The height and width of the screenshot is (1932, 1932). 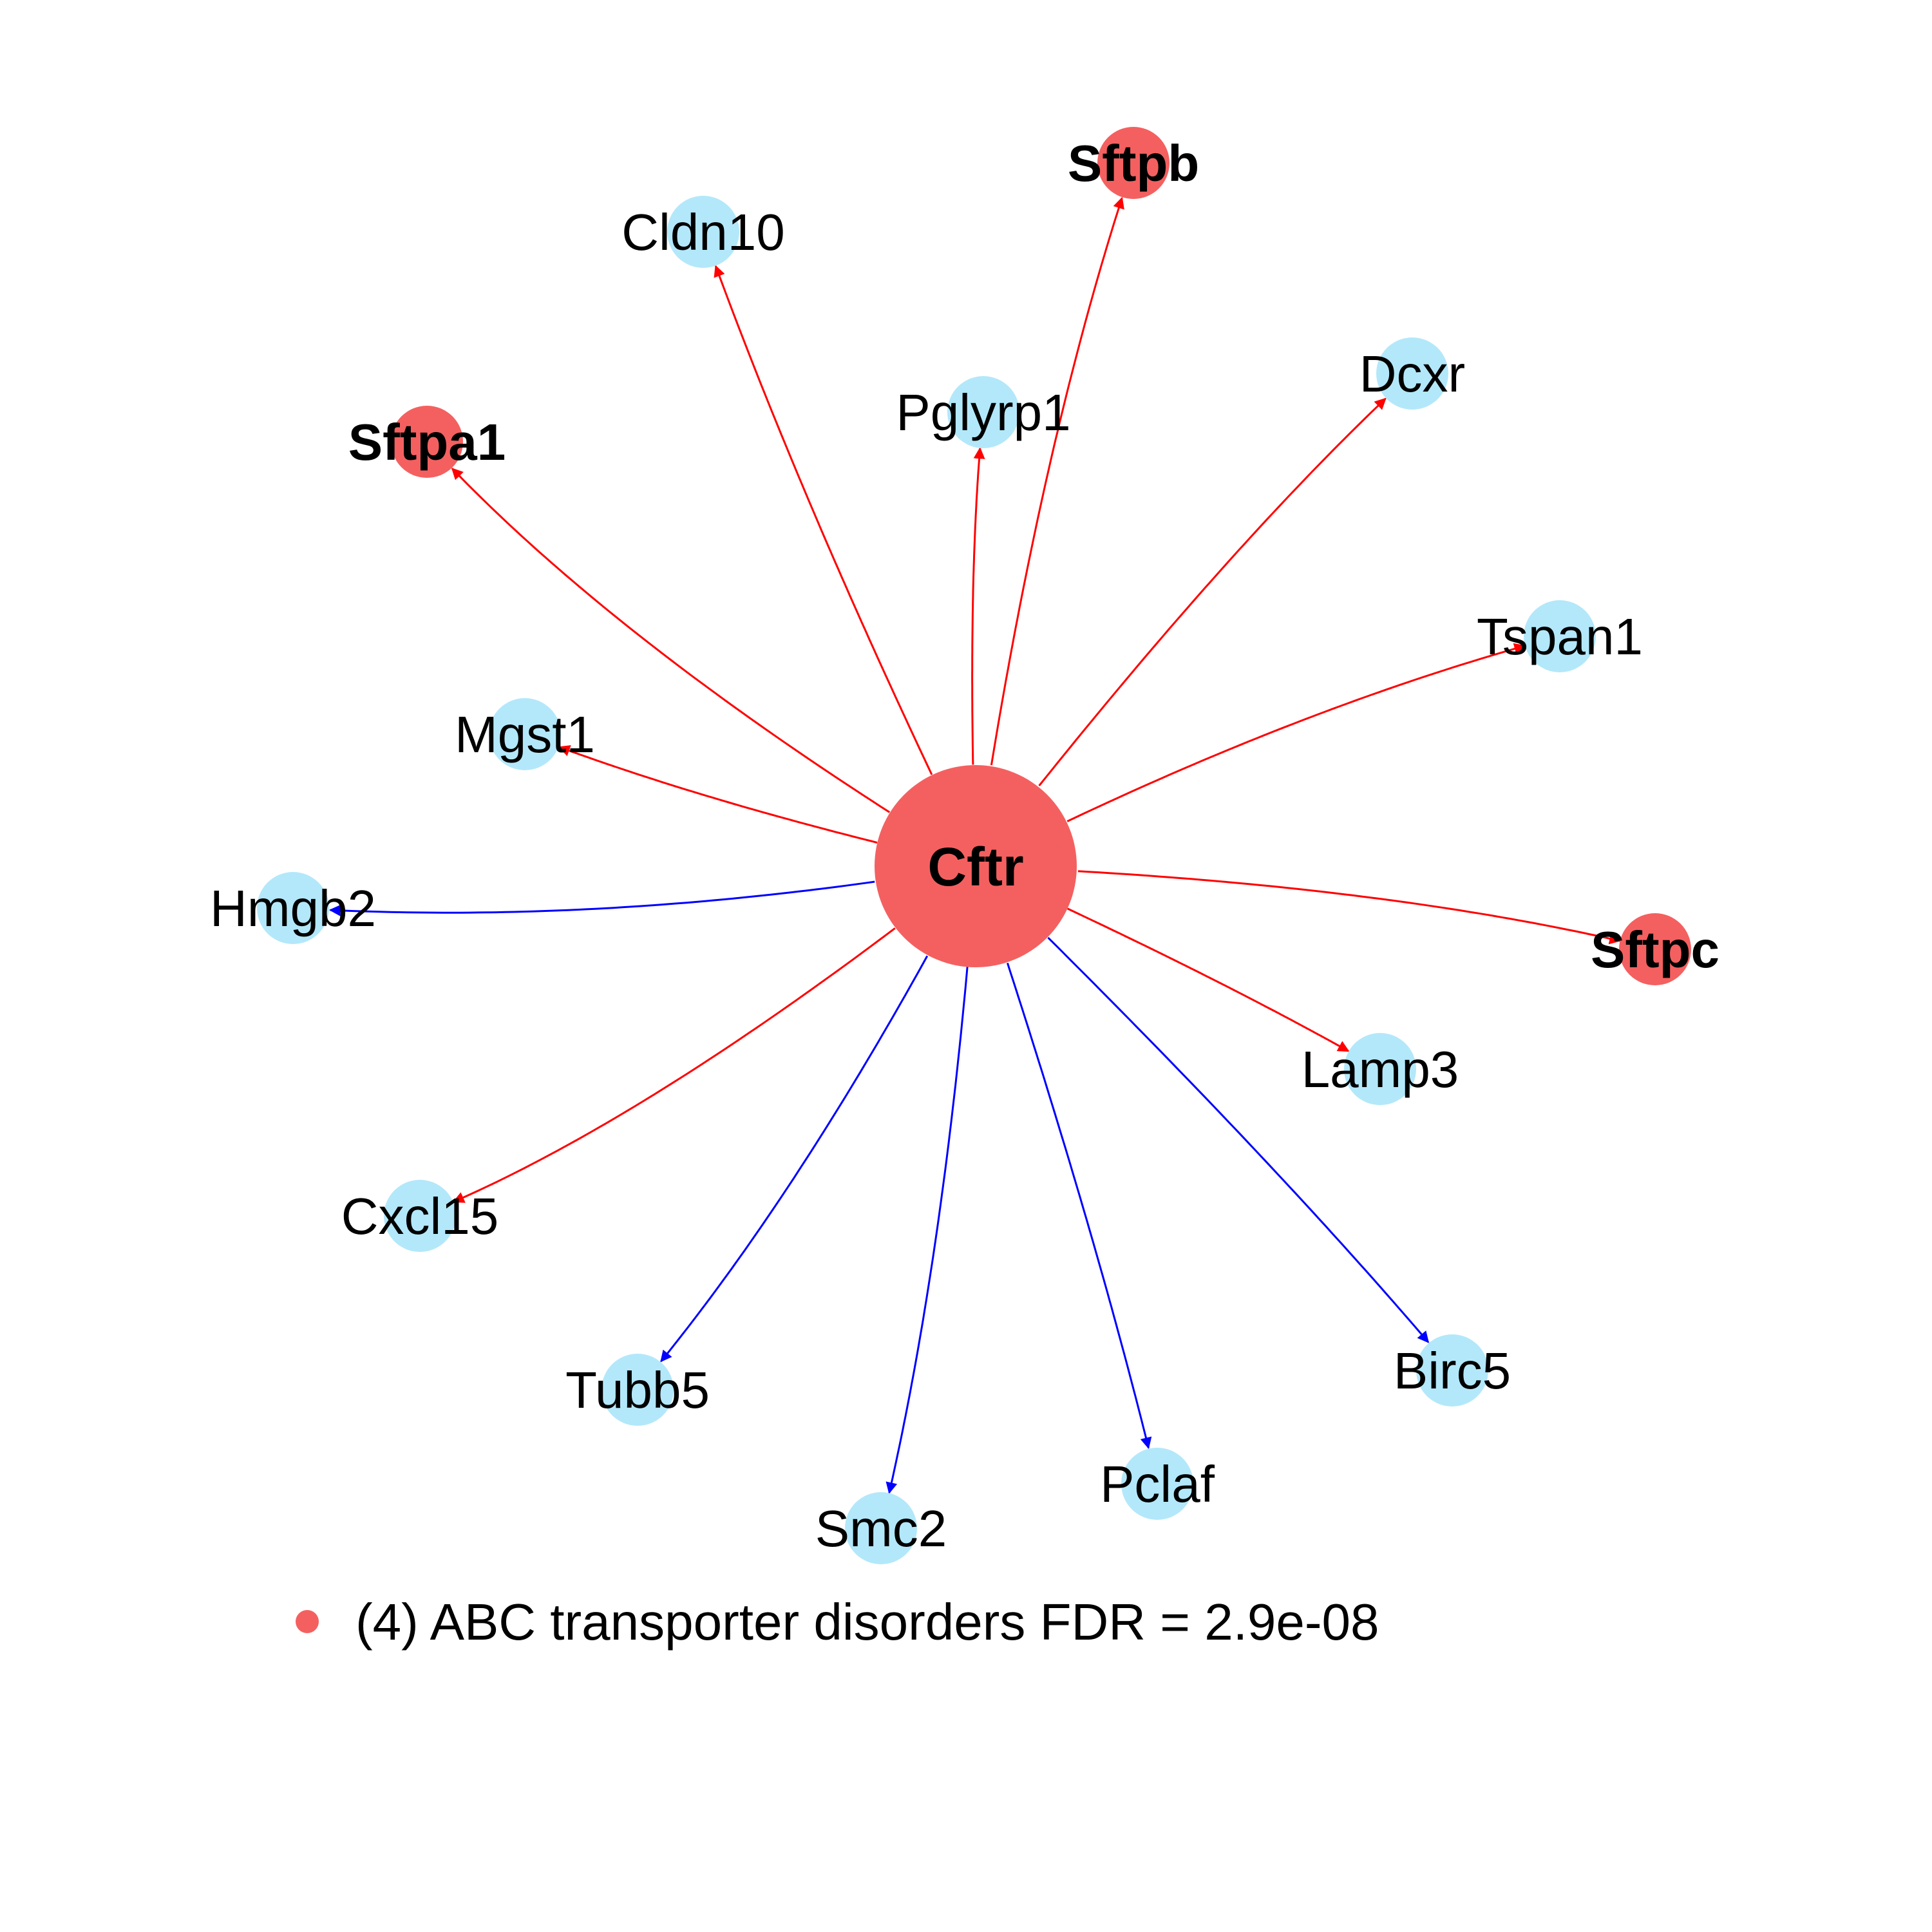 I want to click on edge-cftr-tubb5, so click(x=794, y=1159).